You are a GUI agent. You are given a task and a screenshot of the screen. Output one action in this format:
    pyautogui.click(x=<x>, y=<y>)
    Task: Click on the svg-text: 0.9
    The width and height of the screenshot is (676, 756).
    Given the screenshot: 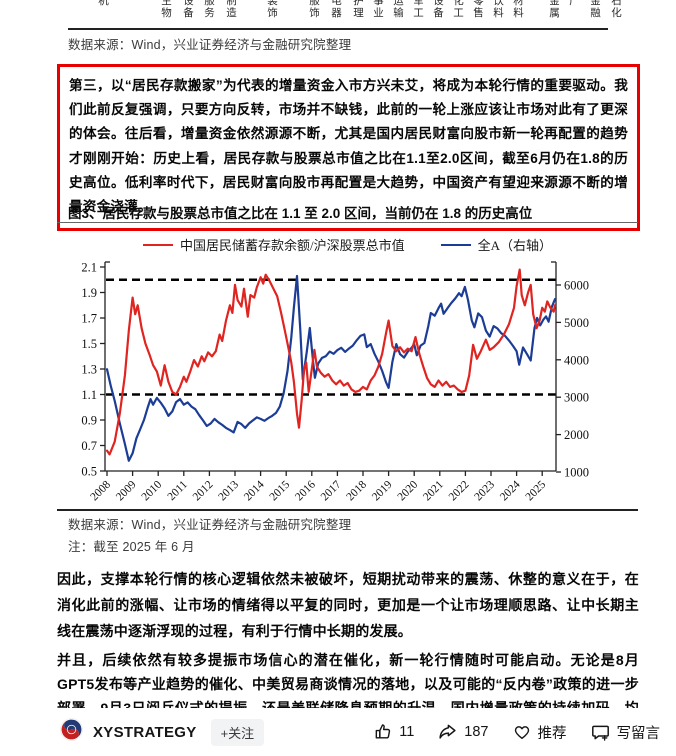 What is the action you would take?
    pyautogui.click(x=89, y=421)
    